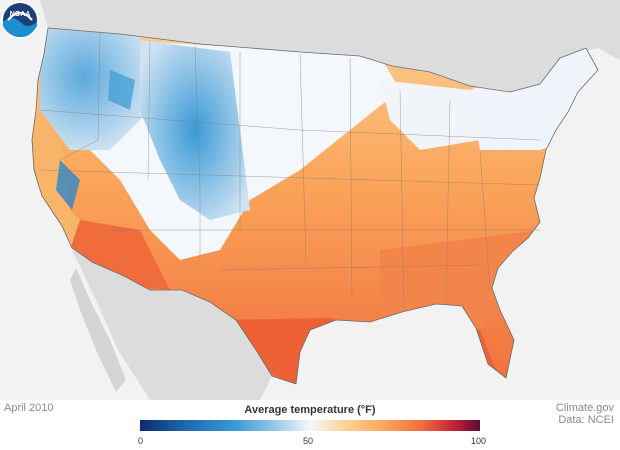  What do you see at coordinates (98, 330) in the screenshot?
I see `baja-peninsula` at bounding box center [98, 330].